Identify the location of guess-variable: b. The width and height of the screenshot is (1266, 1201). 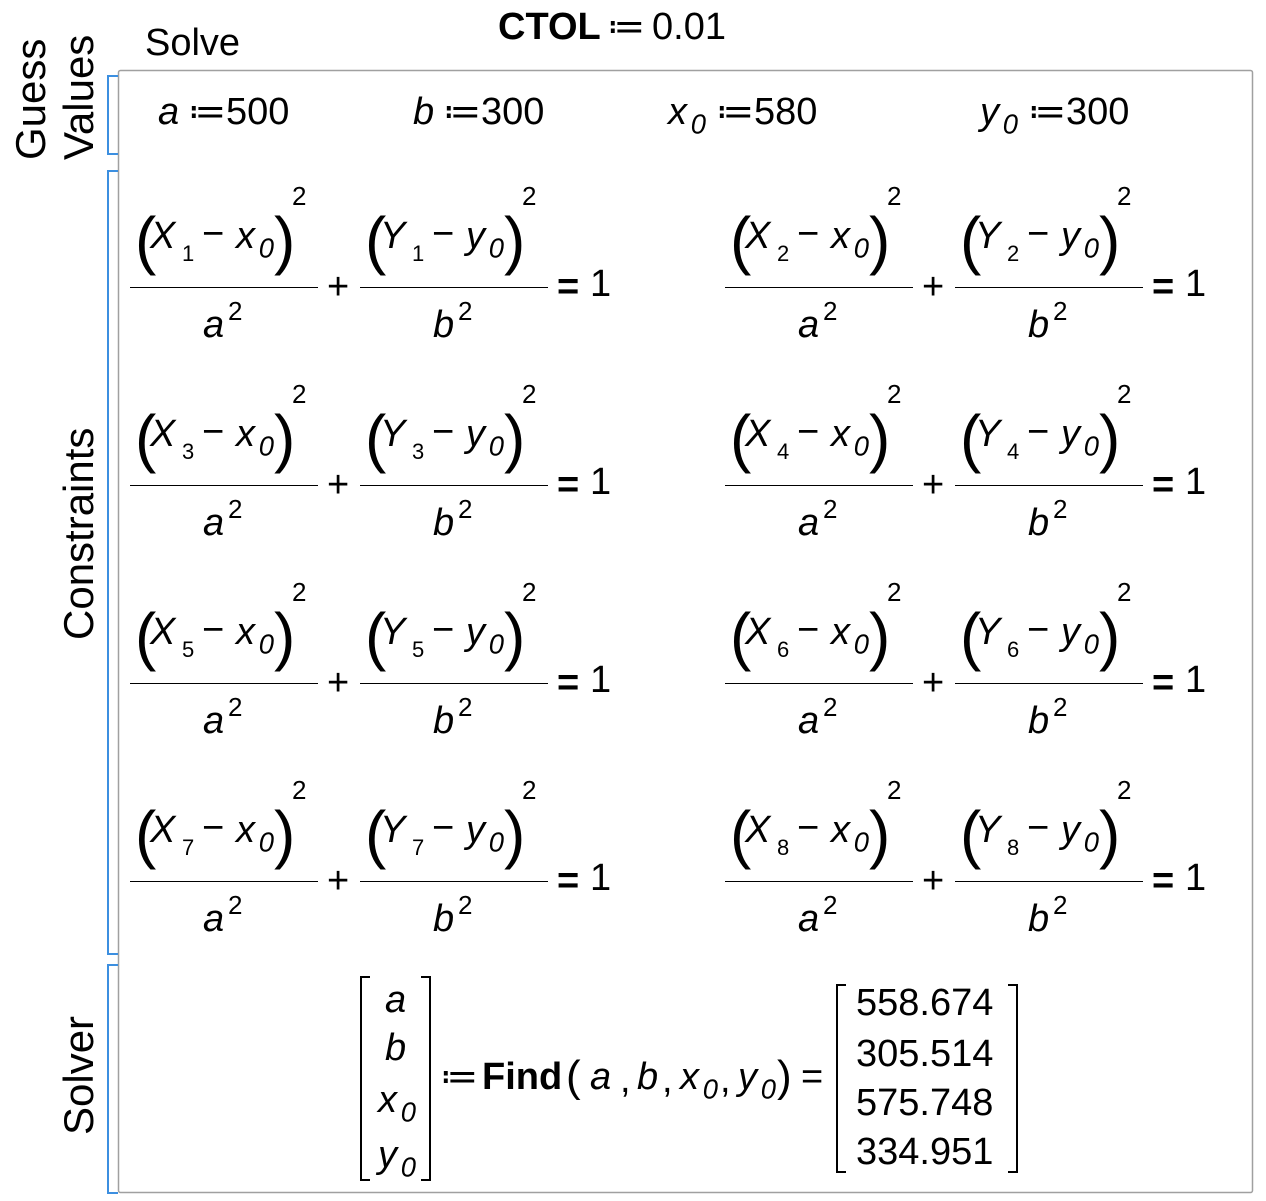
(424, 112).